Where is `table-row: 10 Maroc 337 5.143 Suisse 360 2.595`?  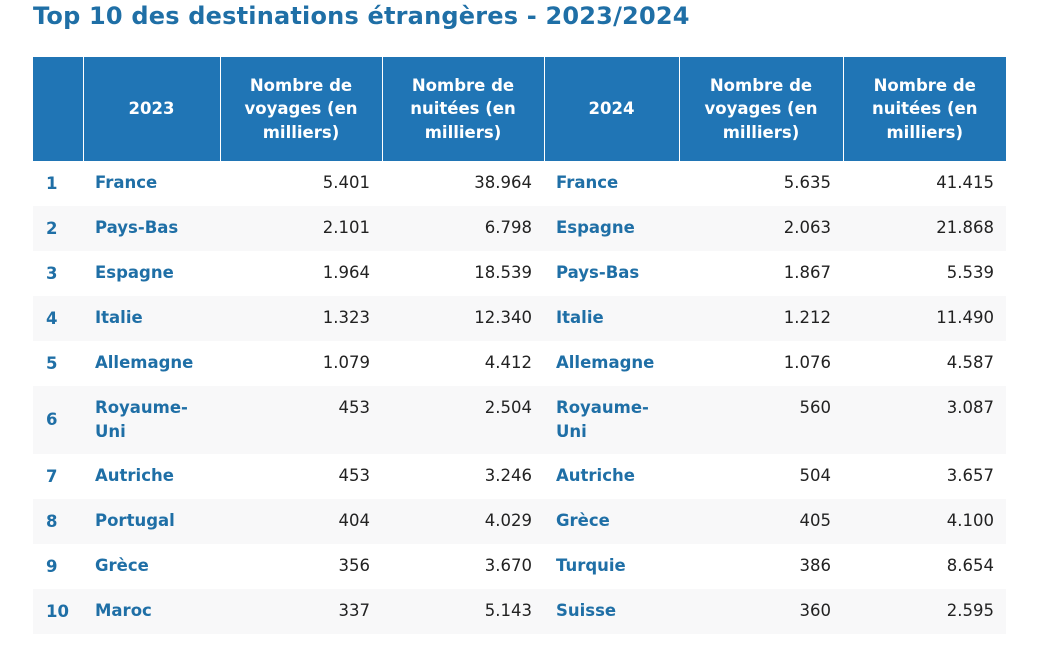
table-row: 10 Maroc 337 5.143 Suisse 360 2.595 is located at coordinates (519, 611).